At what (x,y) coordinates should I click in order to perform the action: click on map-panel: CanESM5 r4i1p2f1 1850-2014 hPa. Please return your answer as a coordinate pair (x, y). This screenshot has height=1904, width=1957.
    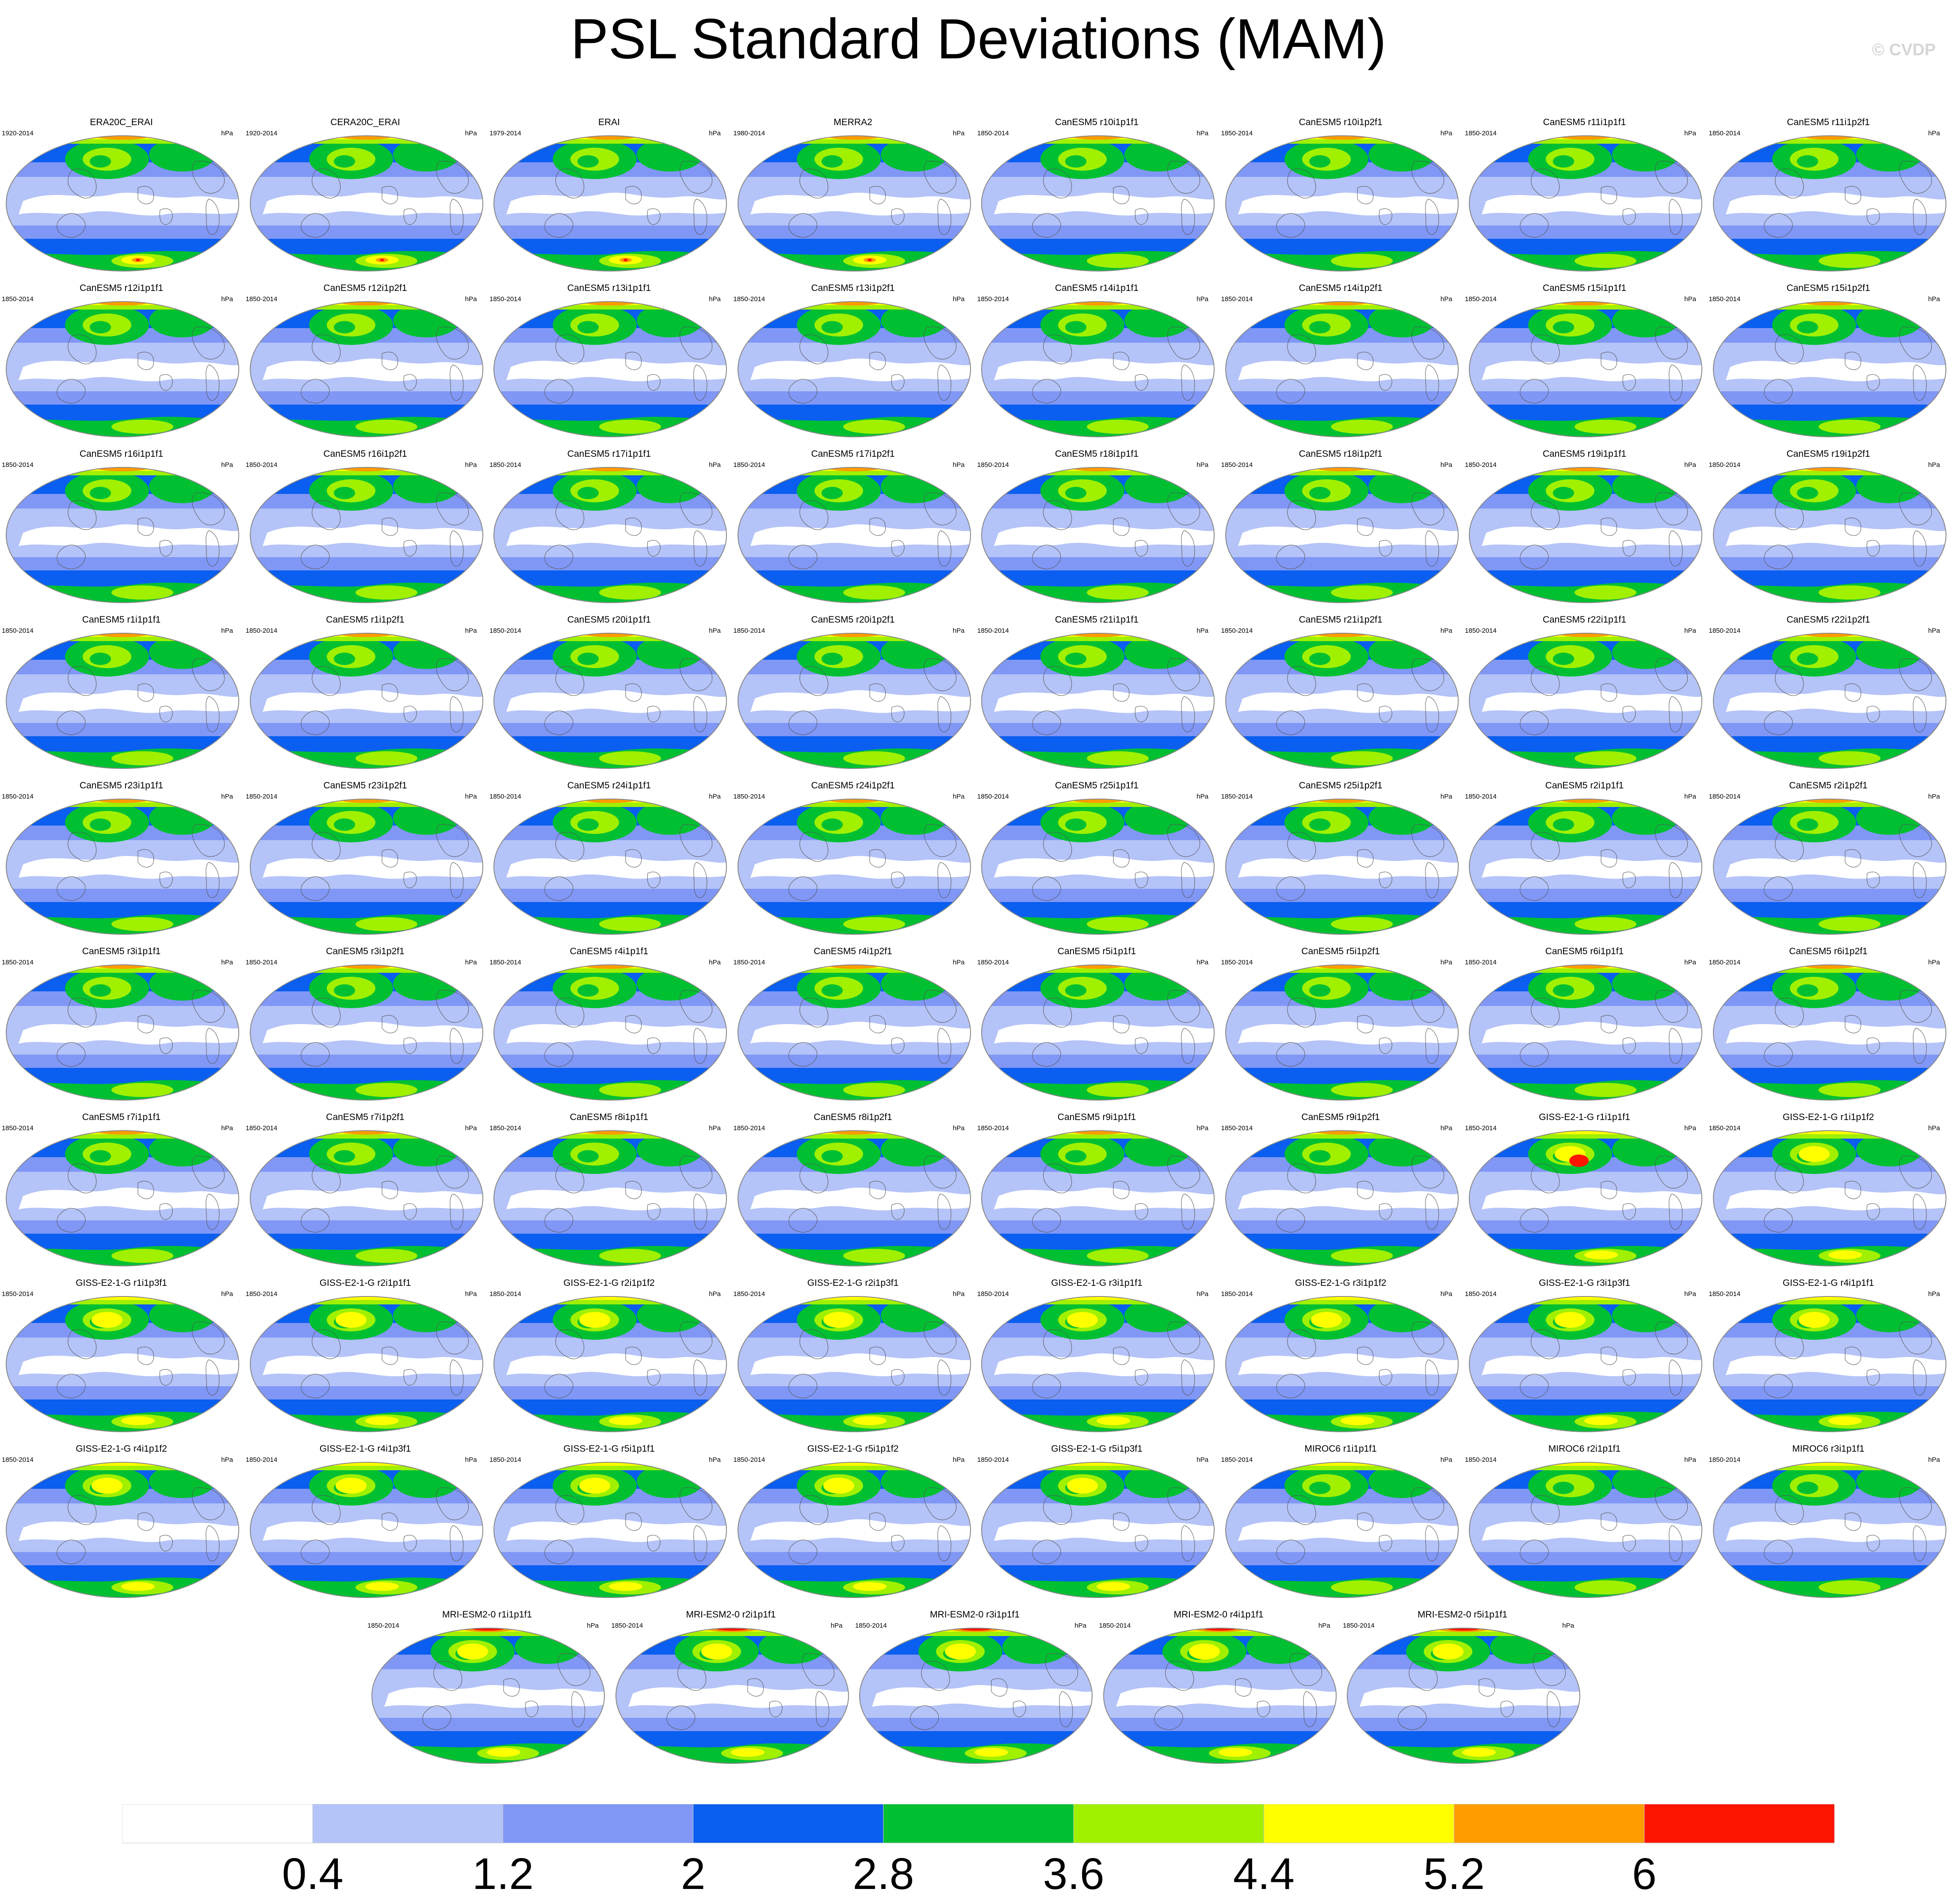
    Looking at the image, I should click on (853, 1024).